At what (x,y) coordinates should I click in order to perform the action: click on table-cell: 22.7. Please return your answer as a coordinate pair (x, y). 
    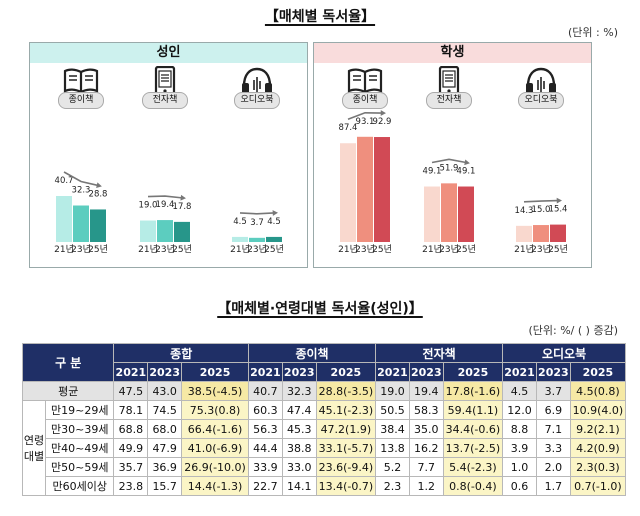
    Looking at the image, I should click on (265, 486).